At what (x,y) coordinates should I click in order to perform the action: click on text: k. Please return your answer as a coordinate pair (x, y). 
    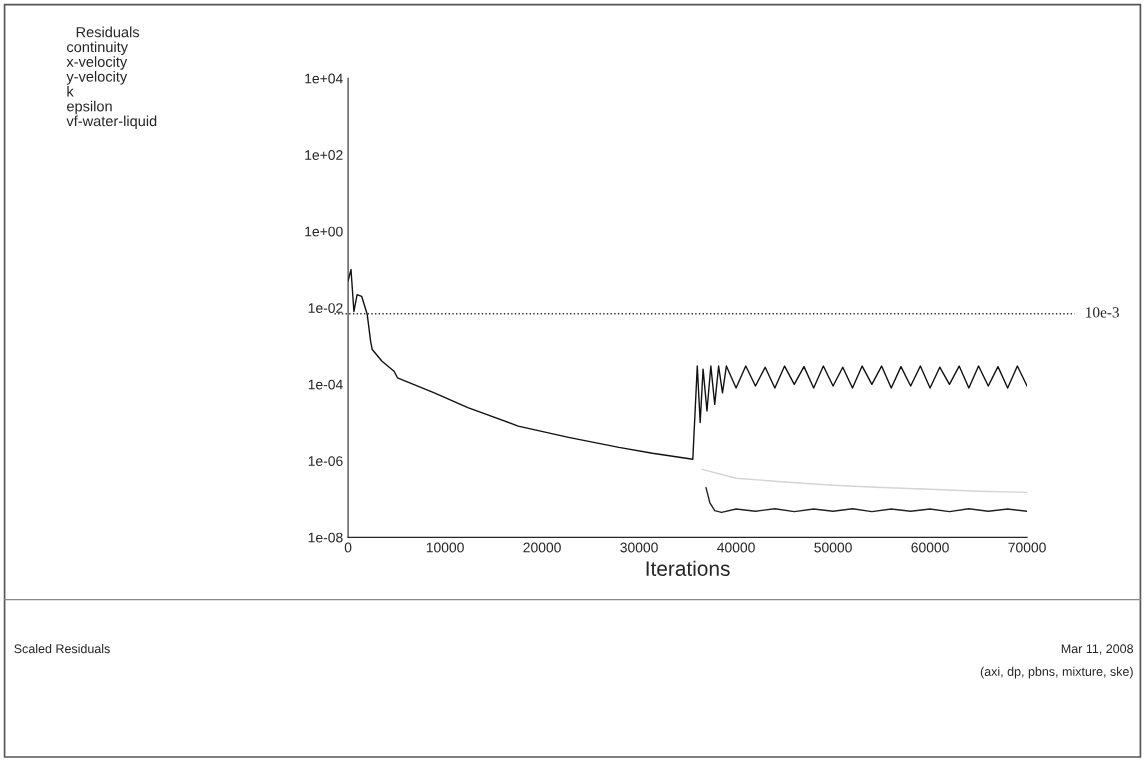
    Looking at the image, I should click on (70, 91).